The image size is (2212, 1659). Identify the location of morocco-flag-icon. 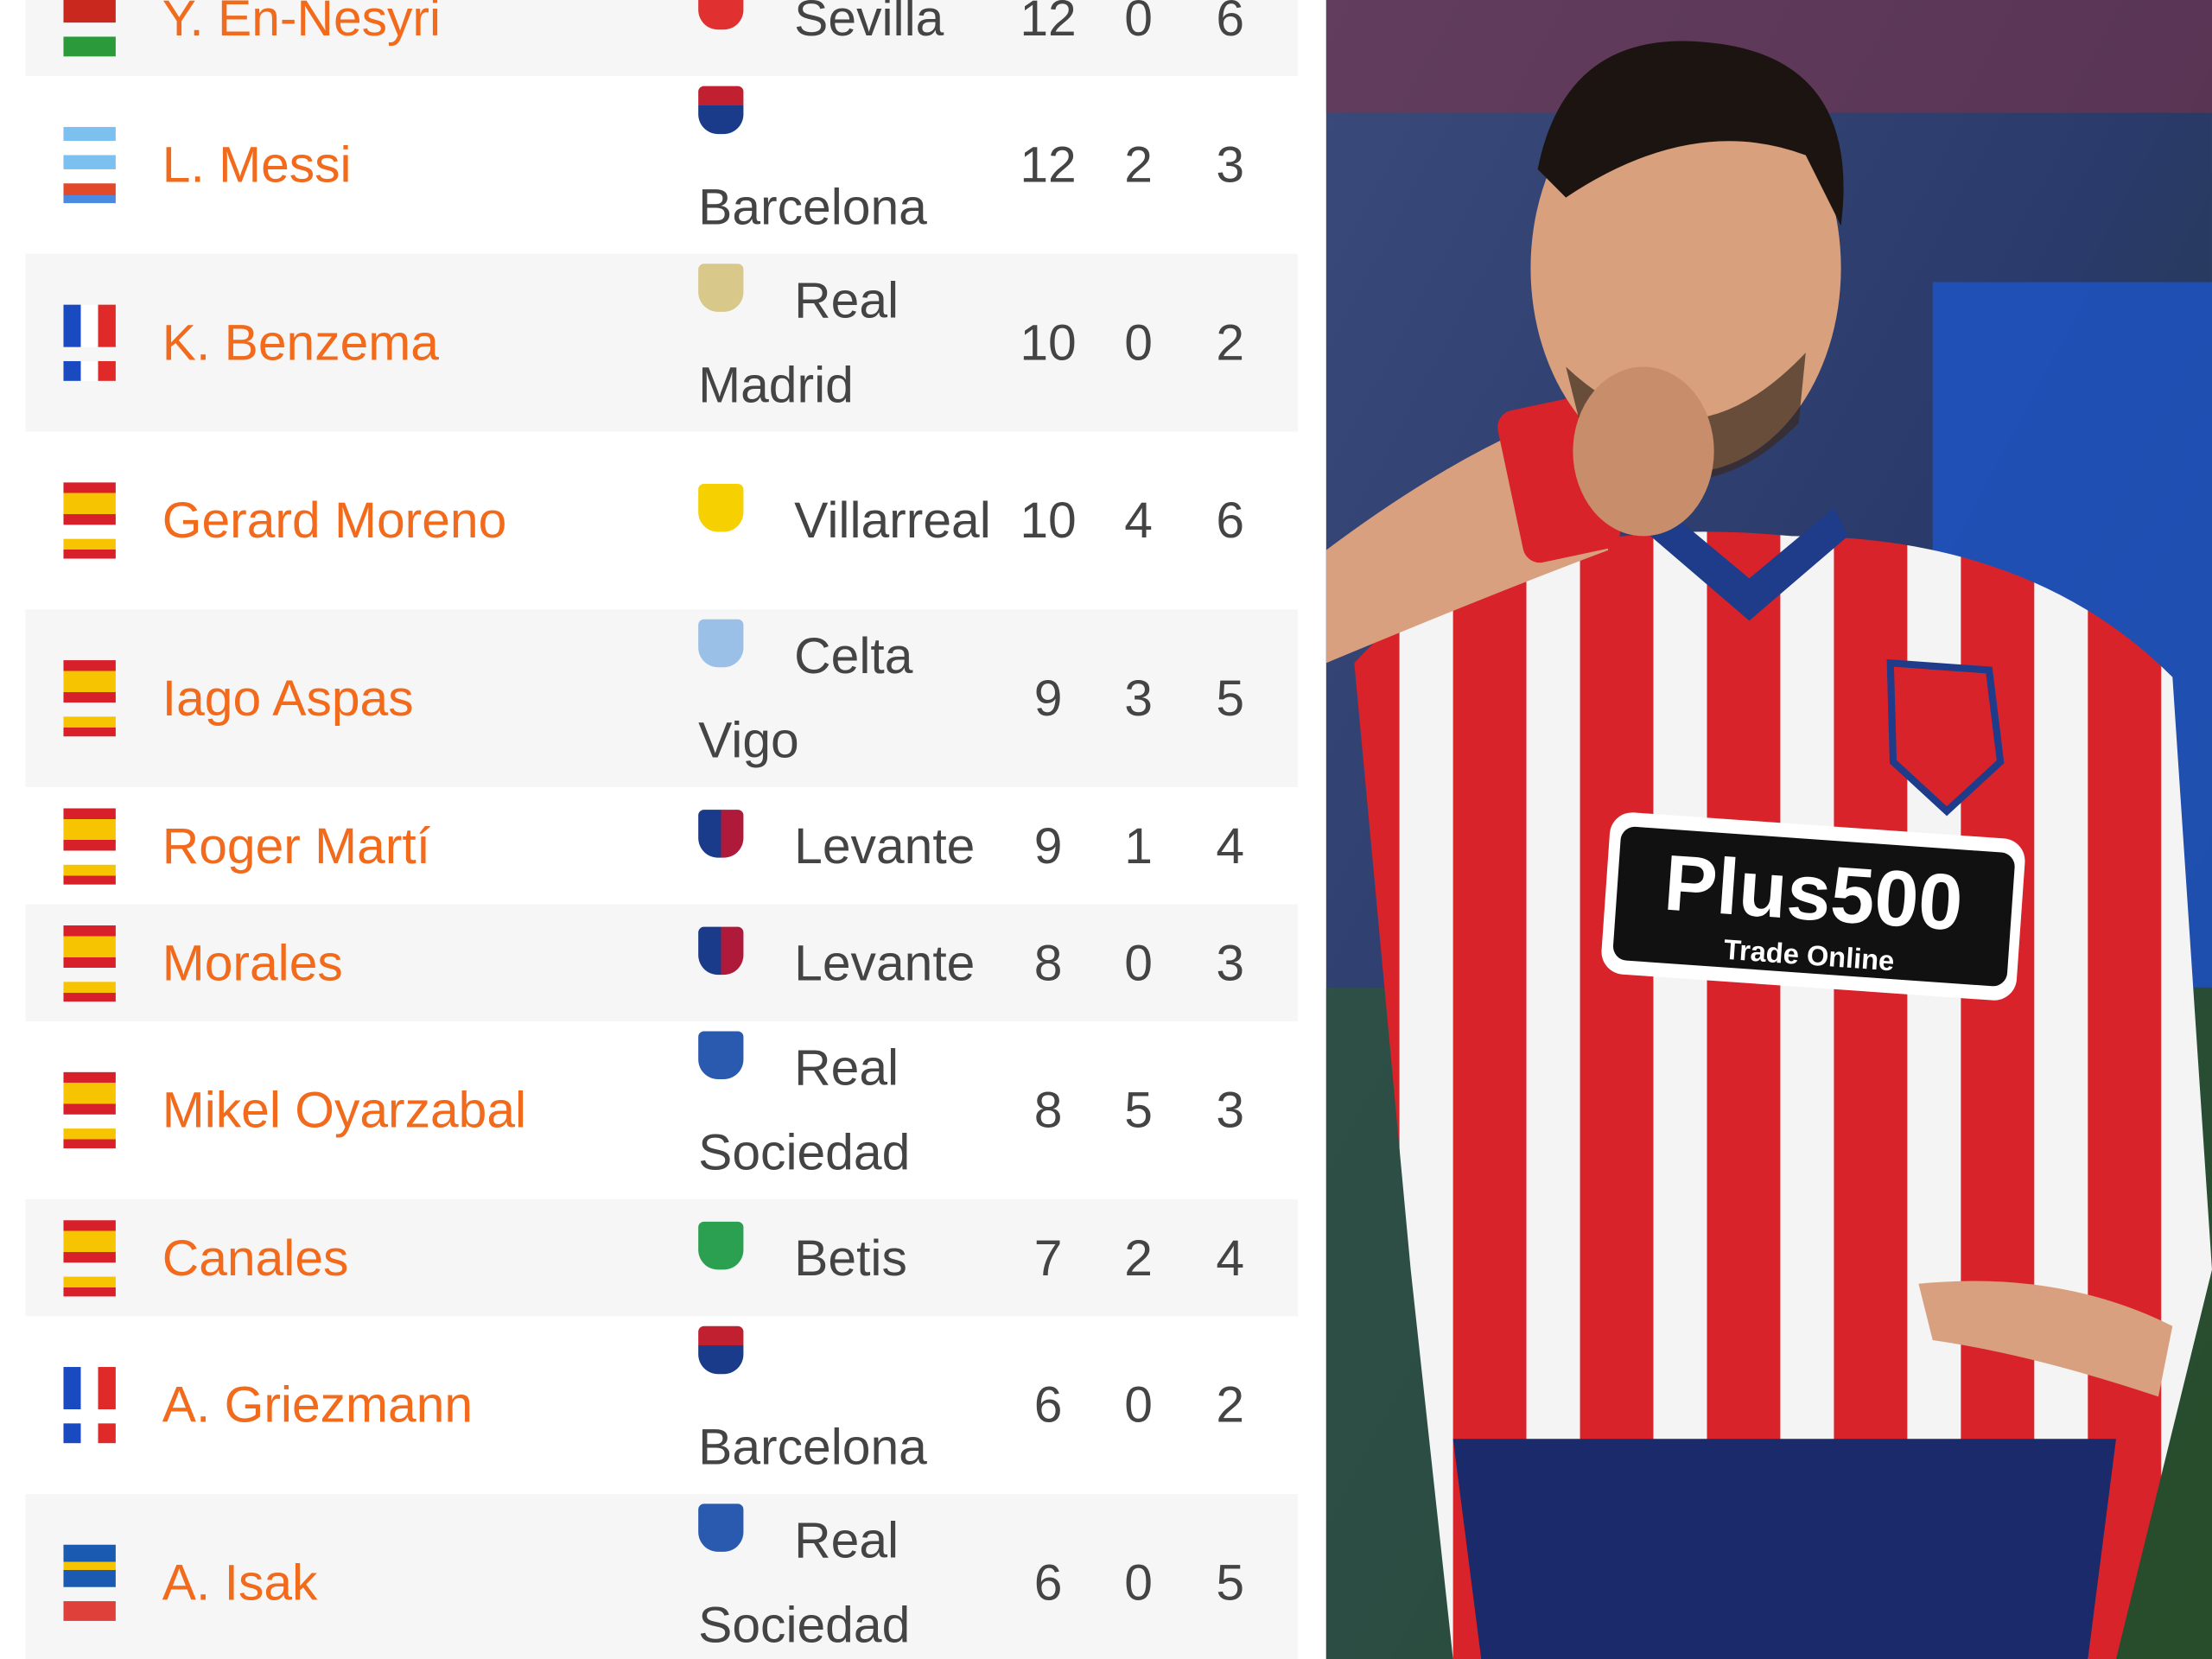
(89, 28).